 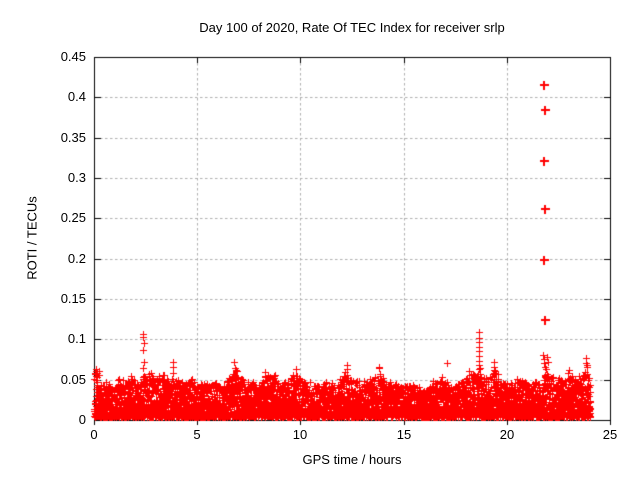 I want to click on y-tick-label: 0.45, so click(x=73, y=56).